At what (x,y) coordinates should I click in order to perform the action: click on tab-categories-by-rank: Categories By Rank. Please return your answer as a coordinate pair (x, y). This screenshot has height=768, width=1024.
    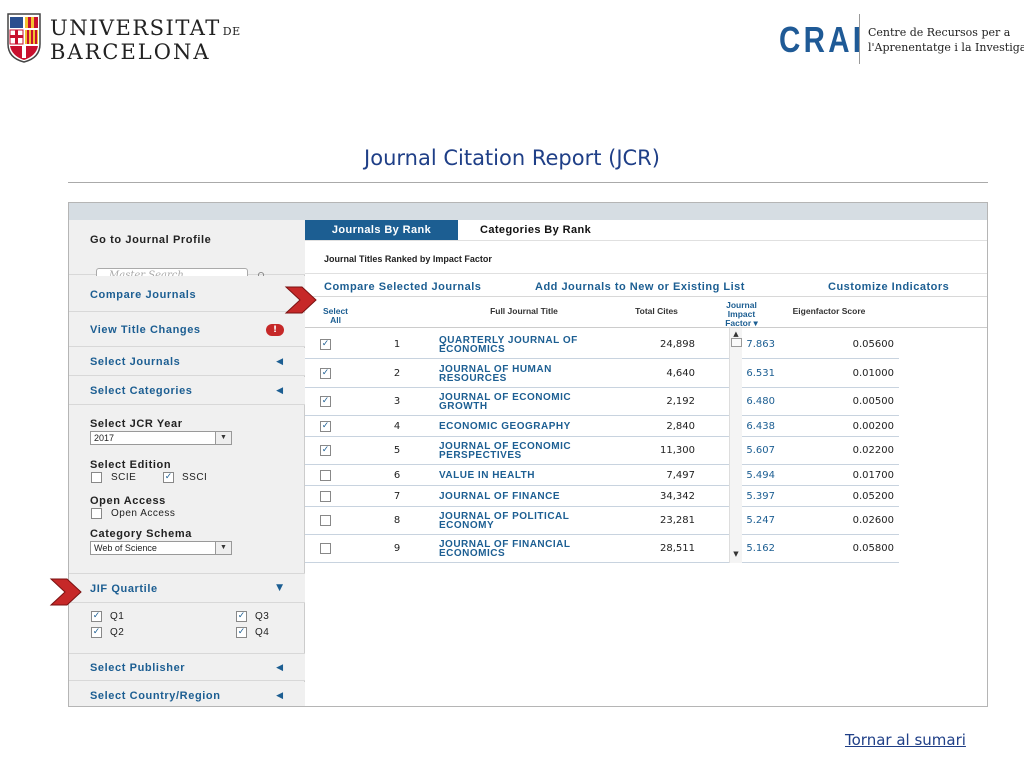
    Looking at the image, I should click on (536, 230).